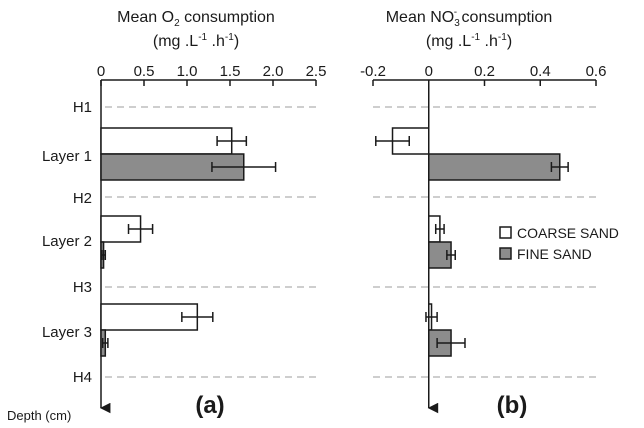  What do you see at coordinates (209, 405) in the screenshot?
I see `panel-a-label: (a)` at bounding box center [209, 405].